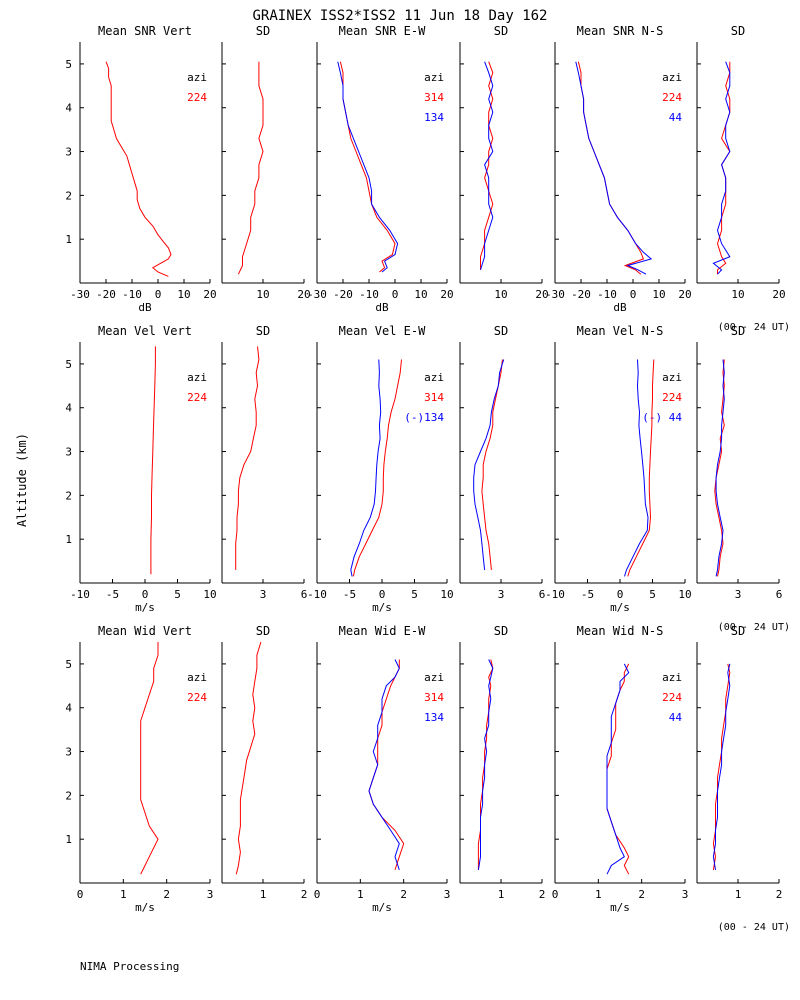  What do you see at coordinates (434, 697) in the screenshot?
I see `legend-entry-wid-ew: 314` at bounding box center [434, 697].